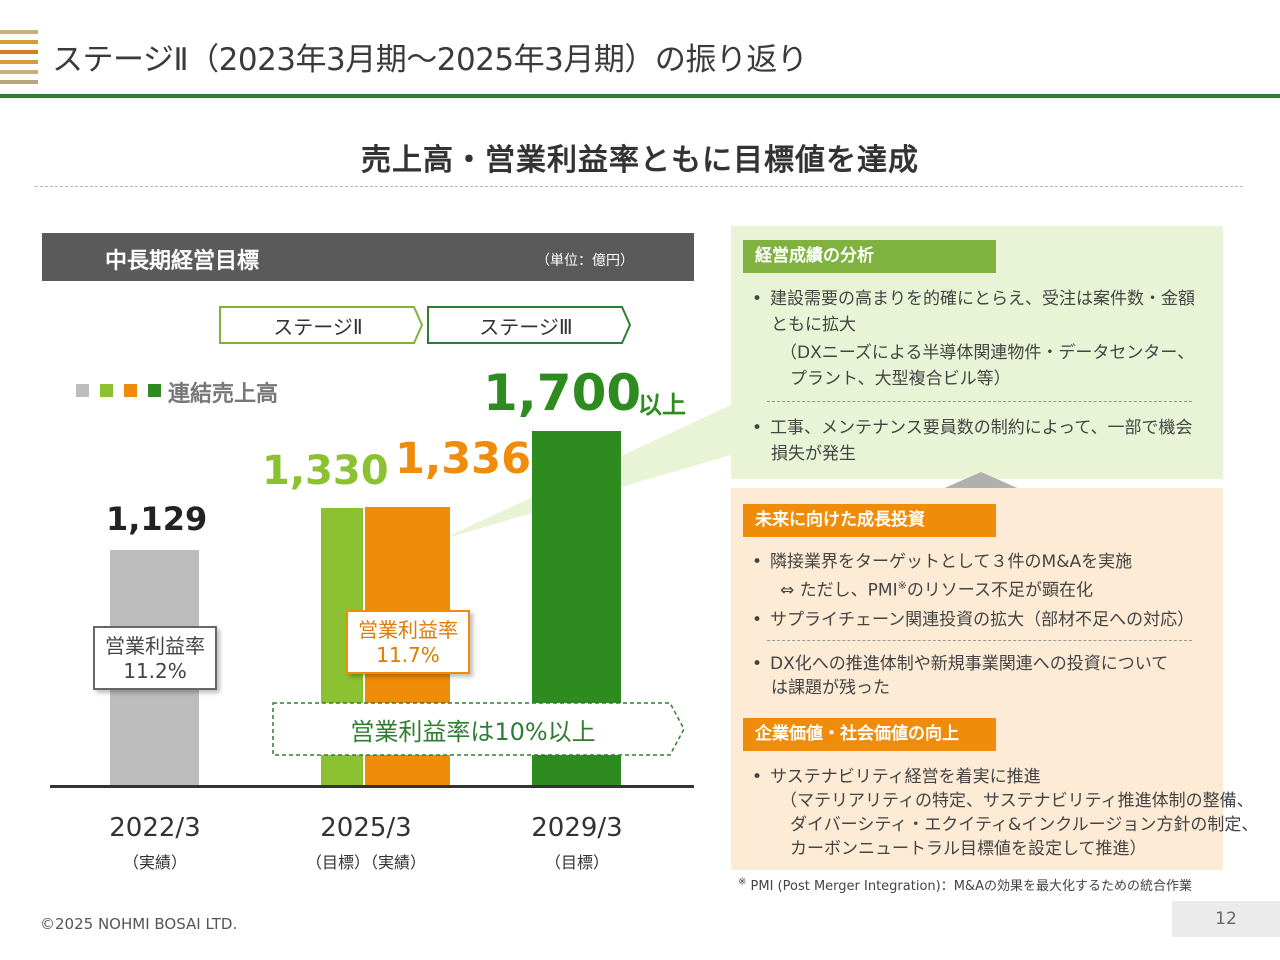 This screenshot has height=960, width=1280. I want to click on investment-bullet-2: • サプライチェーン関連投資の拡大（部材不足への対応）, so click(973, 620).